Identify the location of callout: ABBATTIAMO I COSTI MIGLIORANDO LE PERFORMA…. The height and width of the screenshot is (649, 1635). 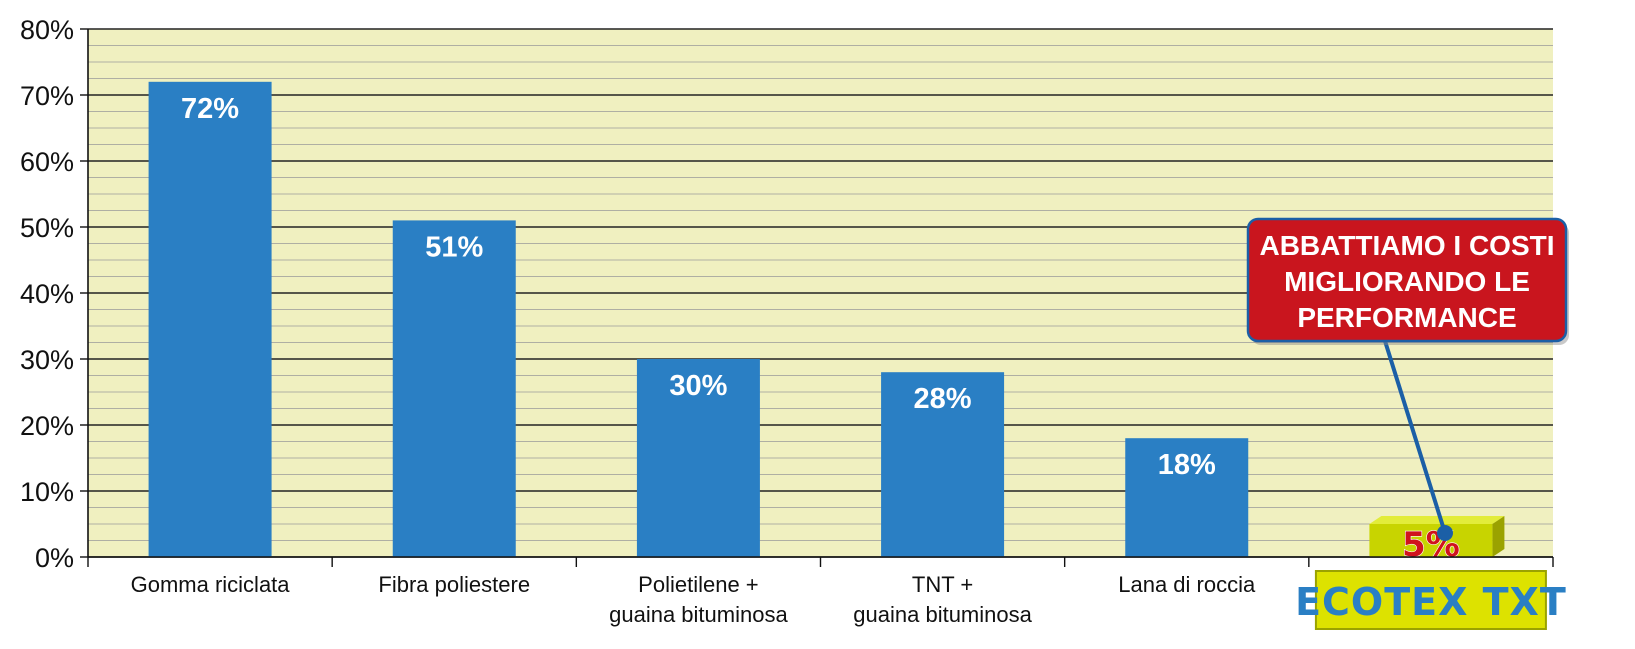
(1407, 379).